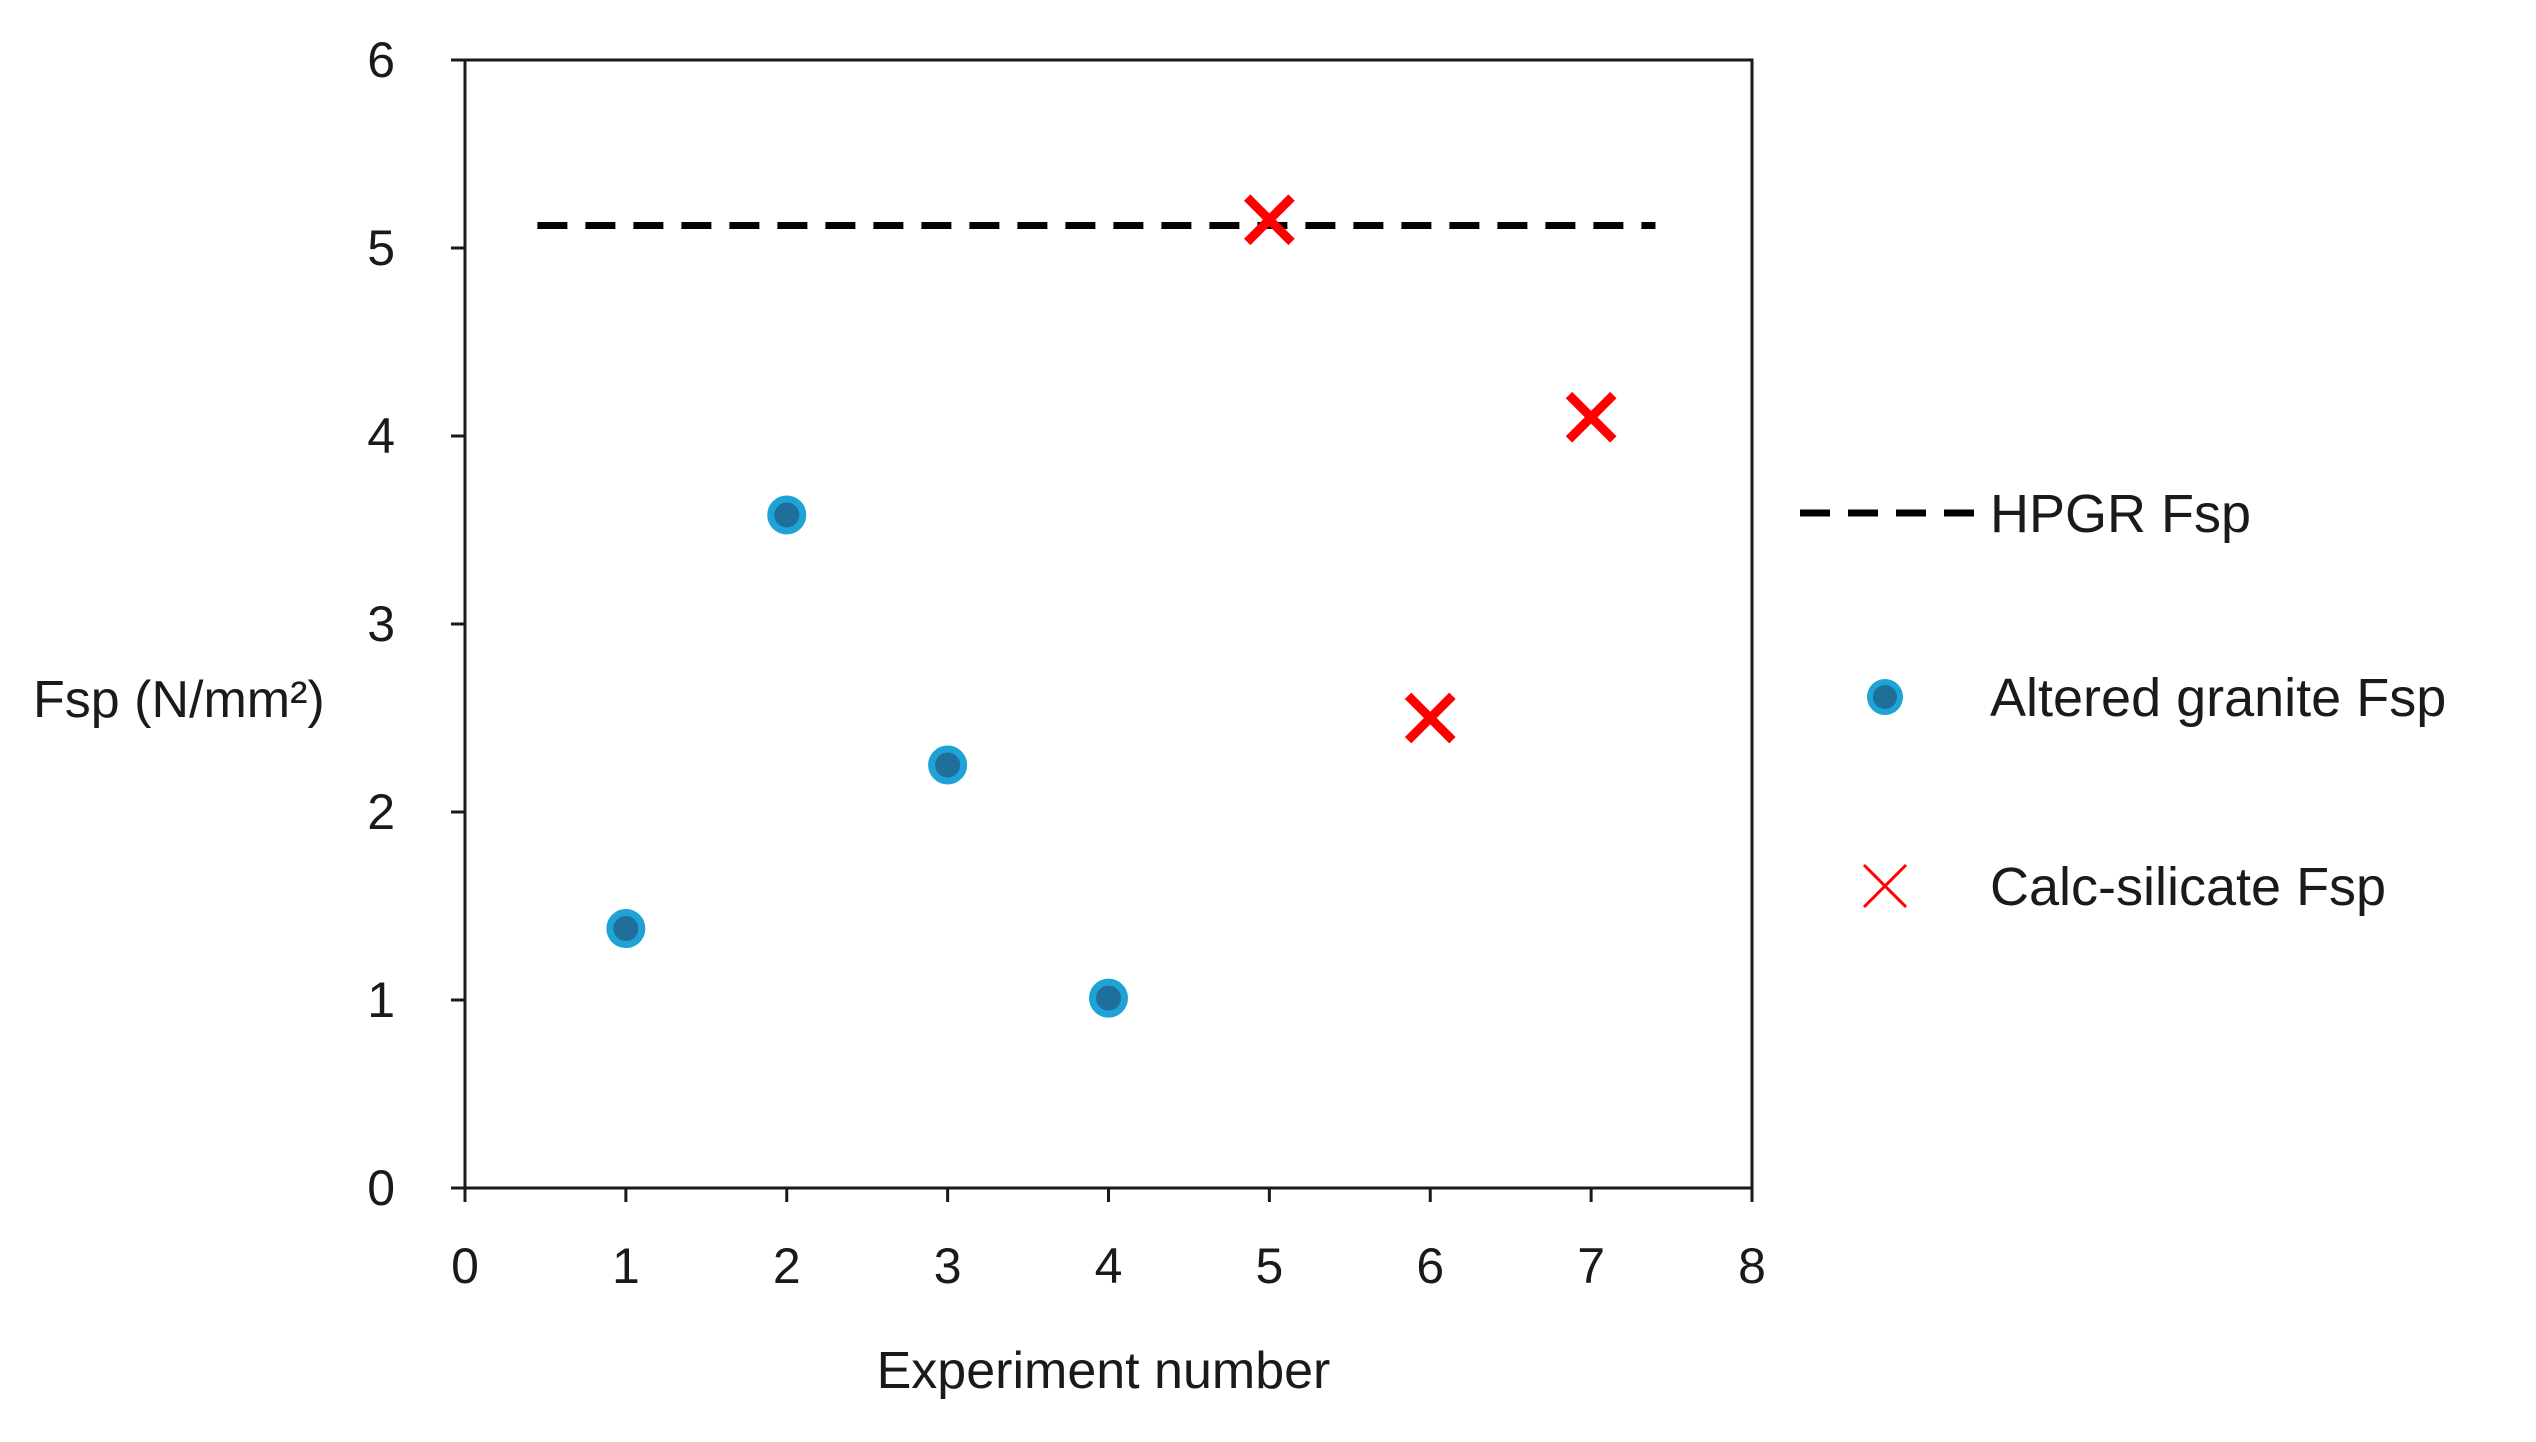 The width and height of the screenshot is (2536, 1442). I want to click on x-tick-label: 8, so click(1752, 1266).